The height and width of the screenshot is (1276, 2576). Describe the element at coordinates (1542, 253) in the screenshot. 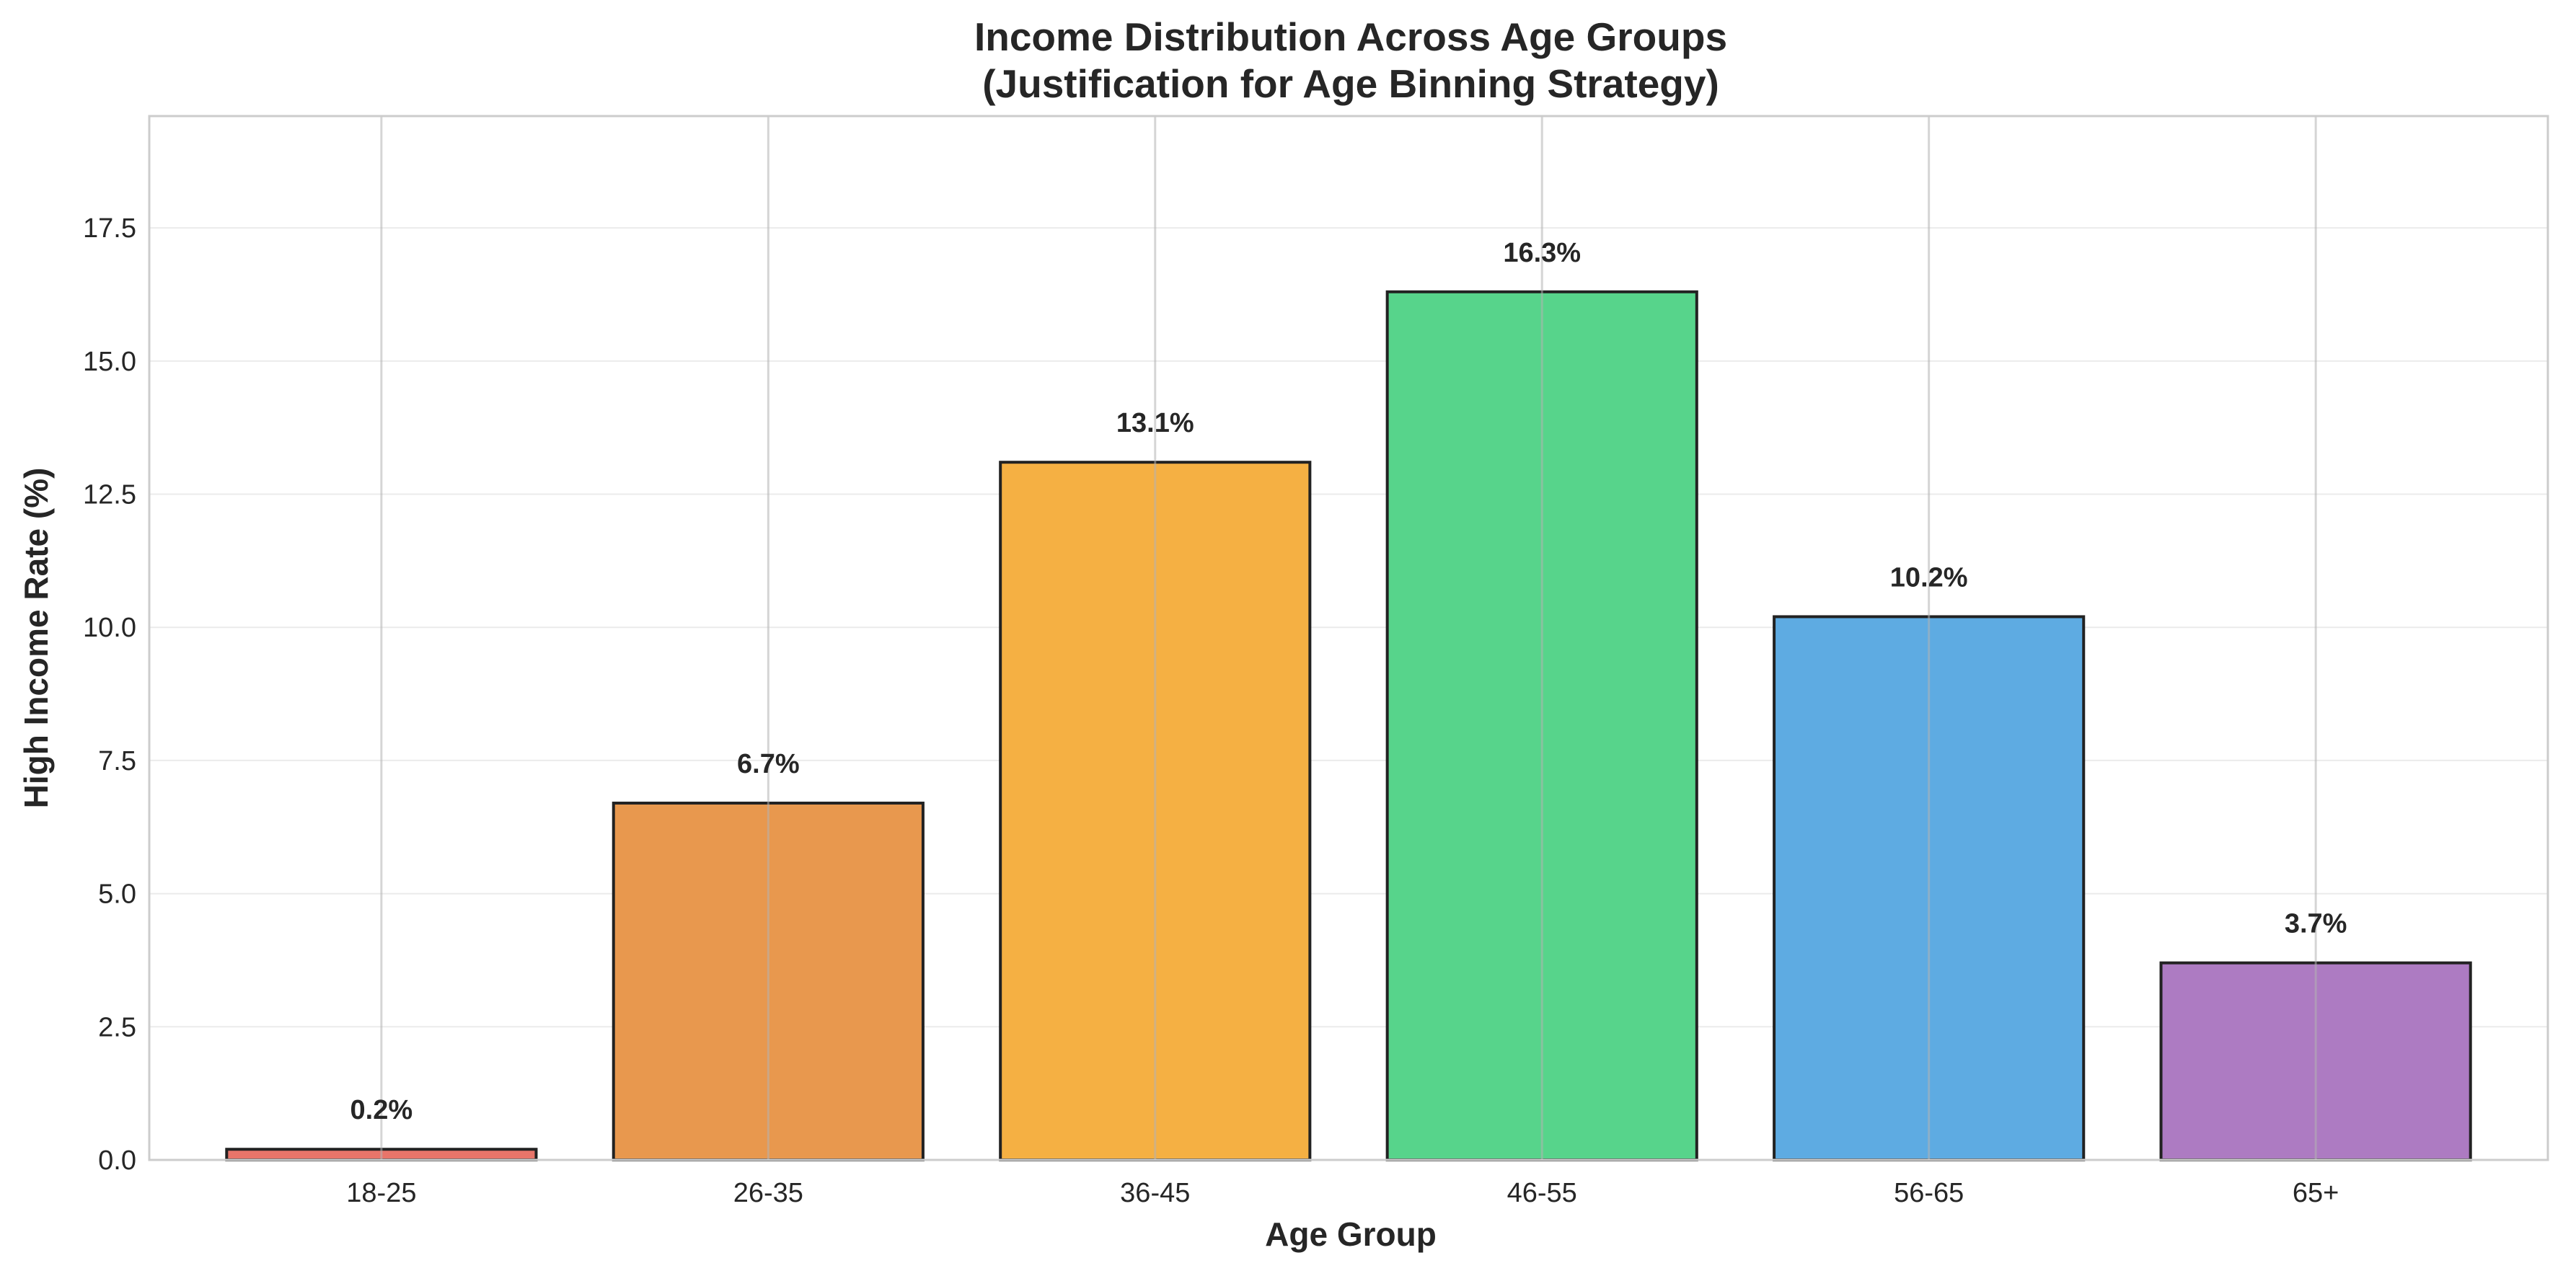

I see `data-label-46-55: 16.3%` at that location.